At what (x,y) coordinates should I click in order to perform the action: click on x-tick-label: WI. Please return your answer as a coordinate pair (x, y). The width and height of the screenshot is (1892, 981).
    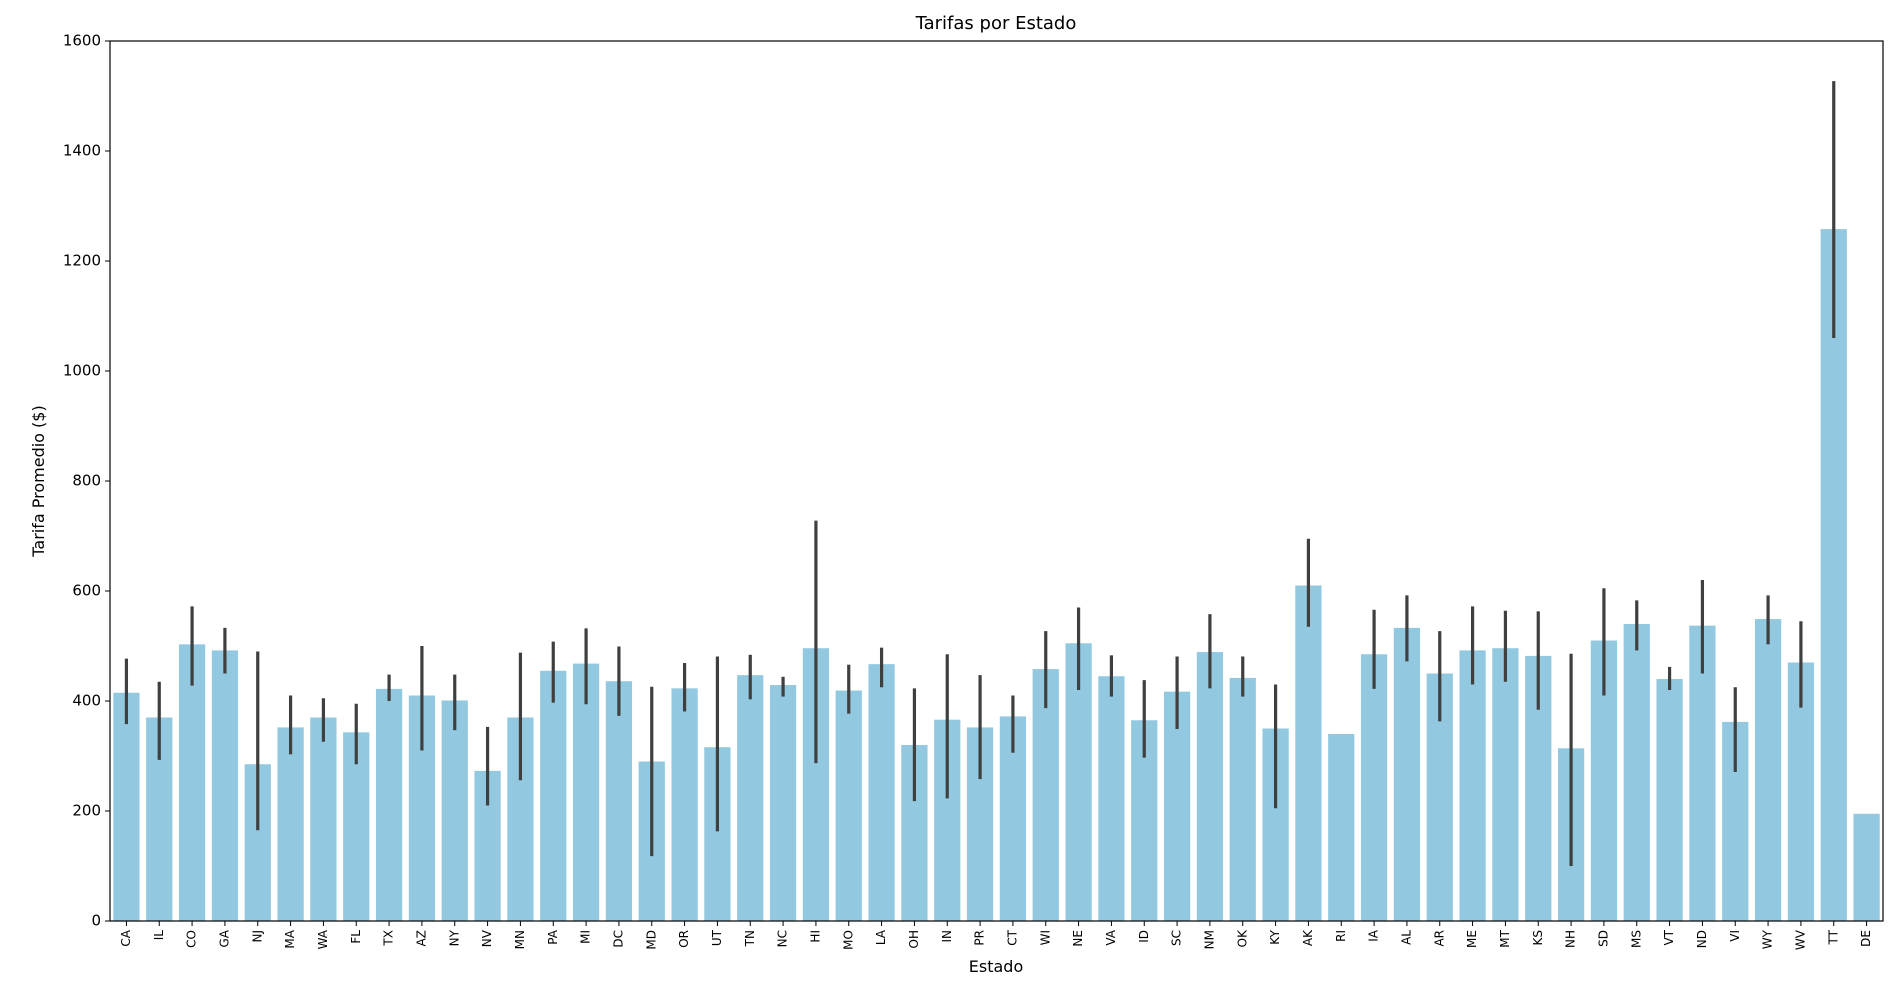
    Looking at the image, I should click on (1045, 937).